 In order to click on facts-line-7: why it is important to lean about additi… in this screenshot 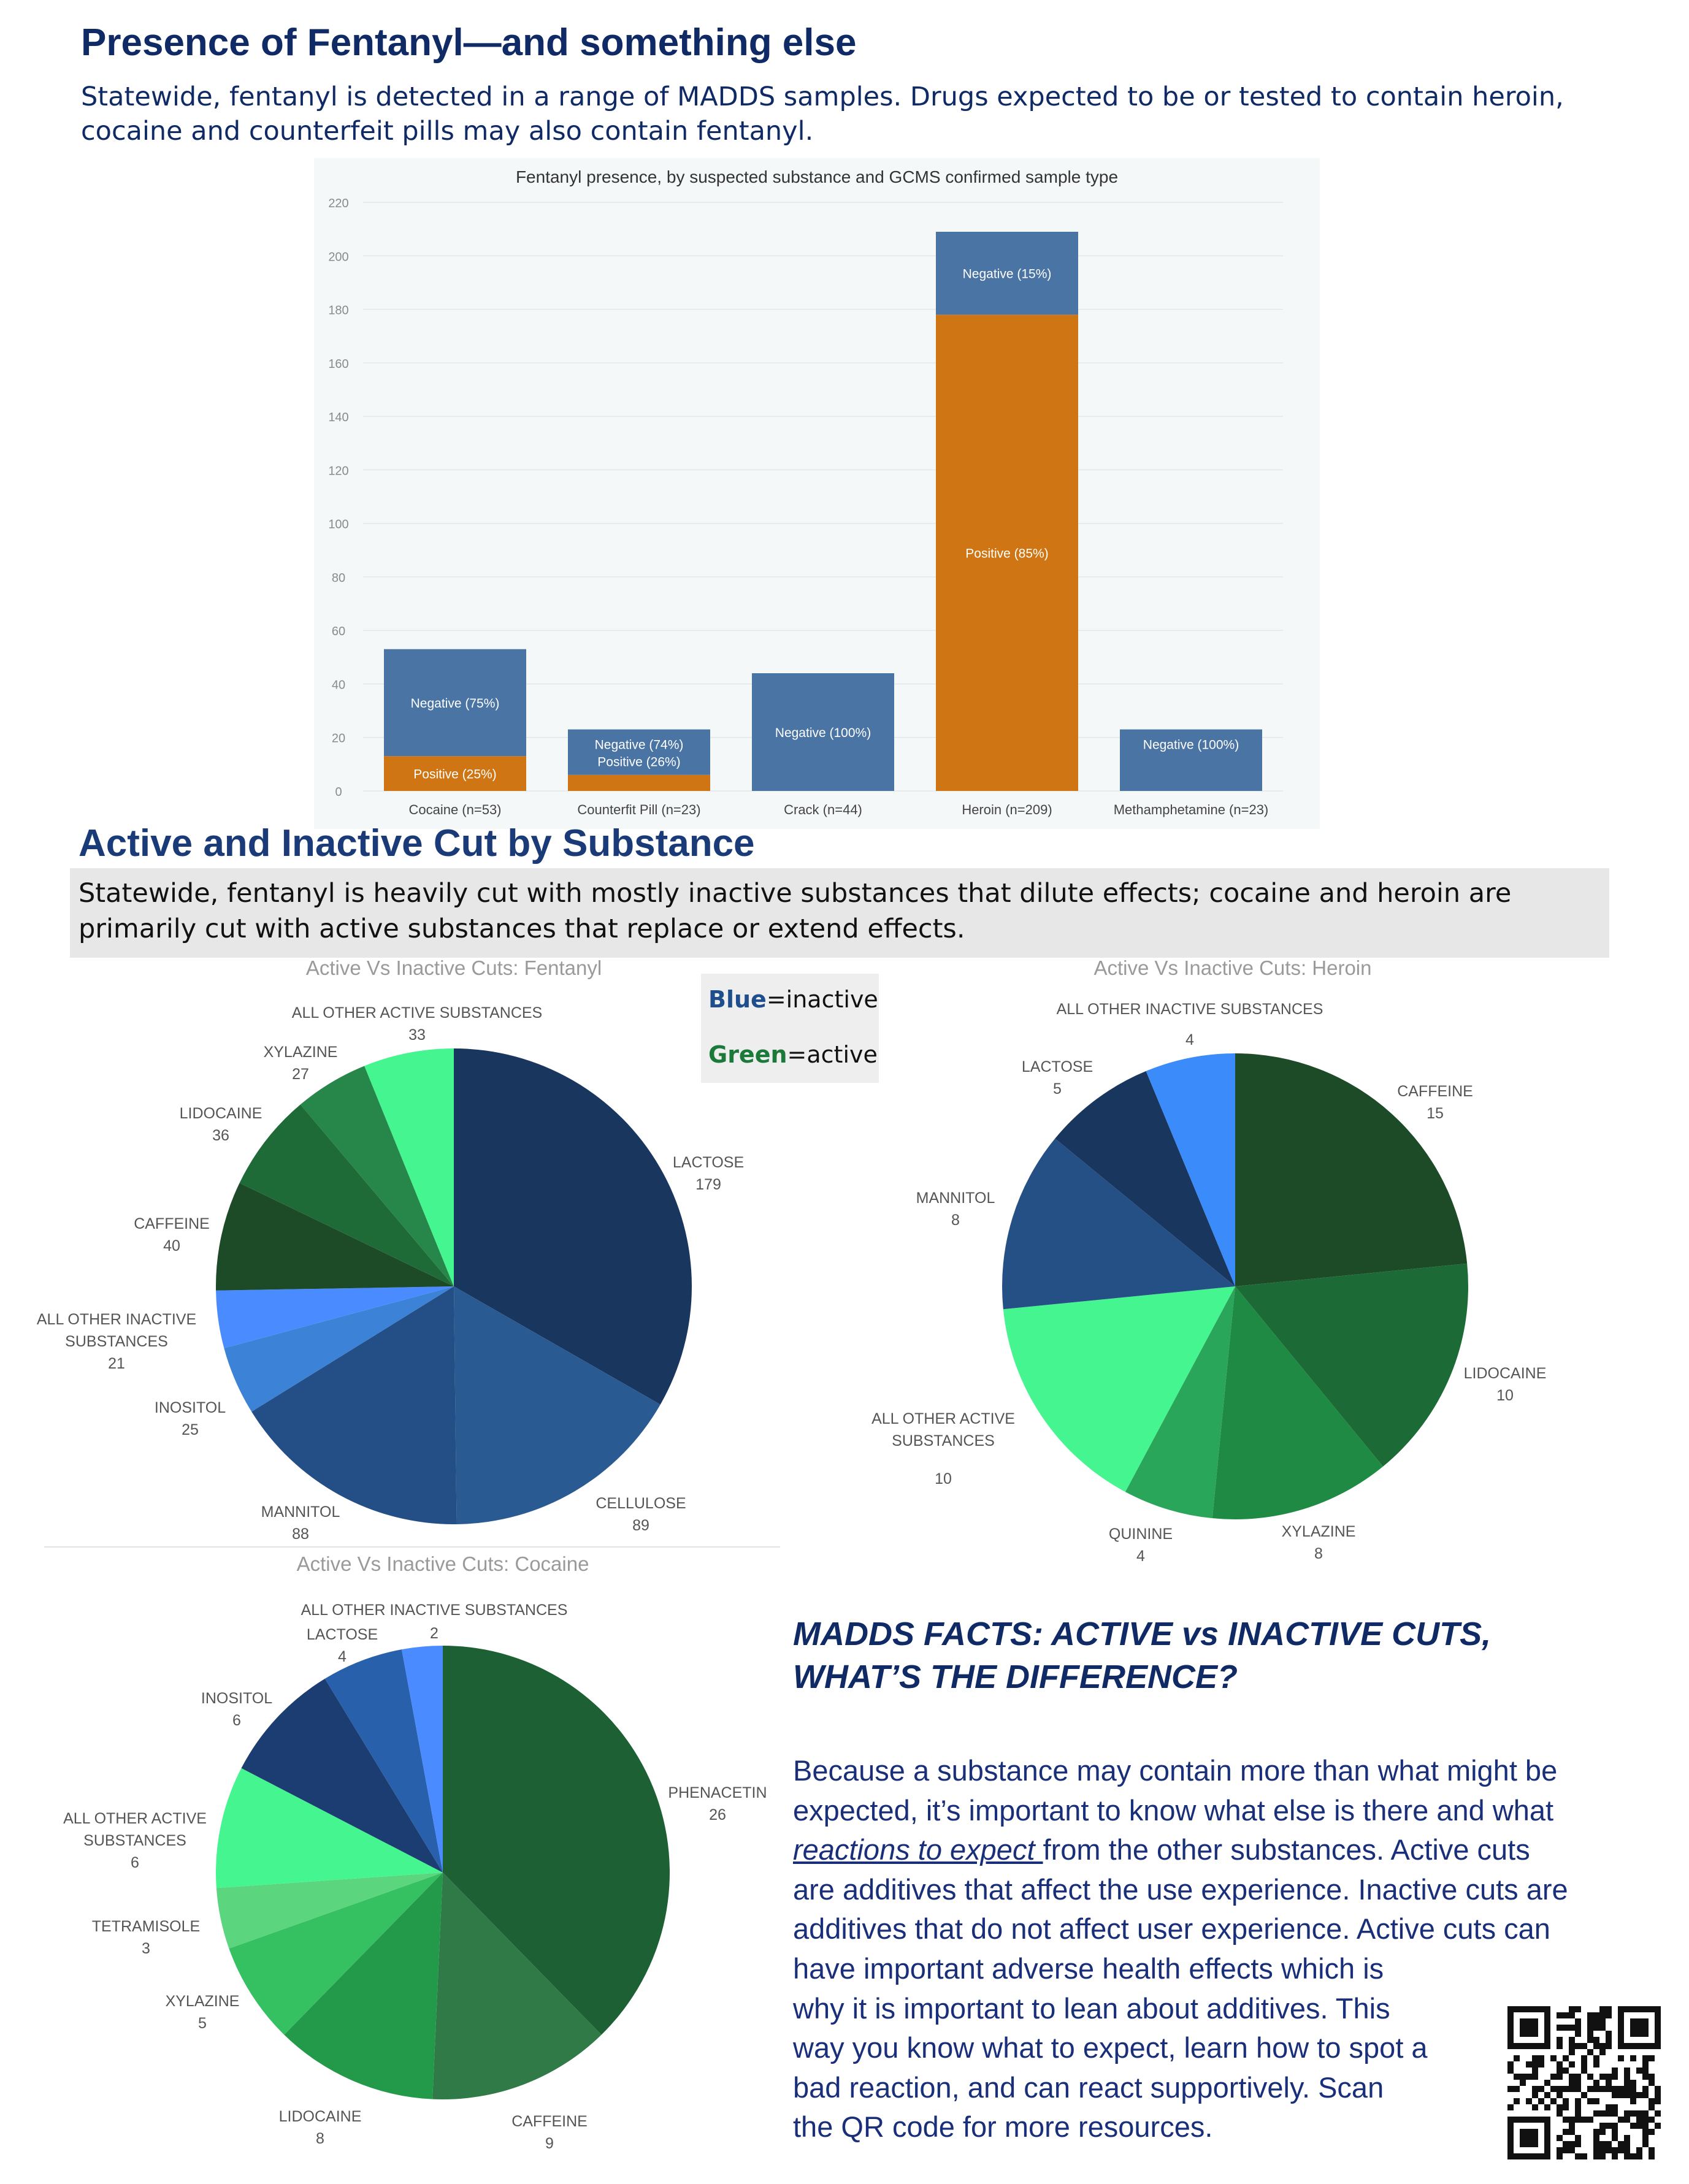, I will do `click(1091, 2008)`.